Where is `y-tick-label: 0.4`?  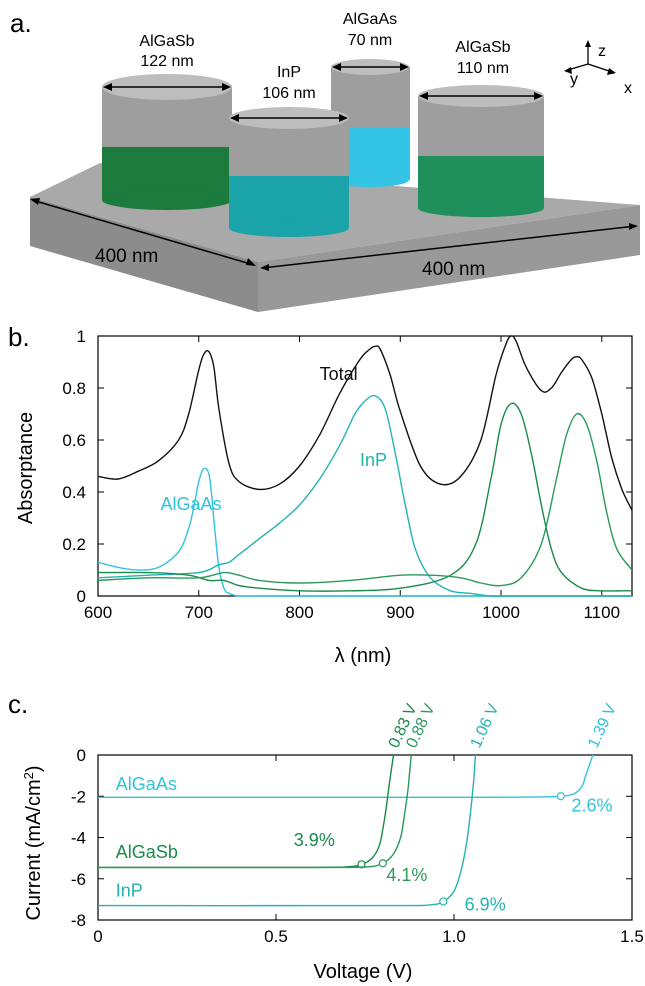
y-tick-label: 0.4 is located at coordinates (74, 492).